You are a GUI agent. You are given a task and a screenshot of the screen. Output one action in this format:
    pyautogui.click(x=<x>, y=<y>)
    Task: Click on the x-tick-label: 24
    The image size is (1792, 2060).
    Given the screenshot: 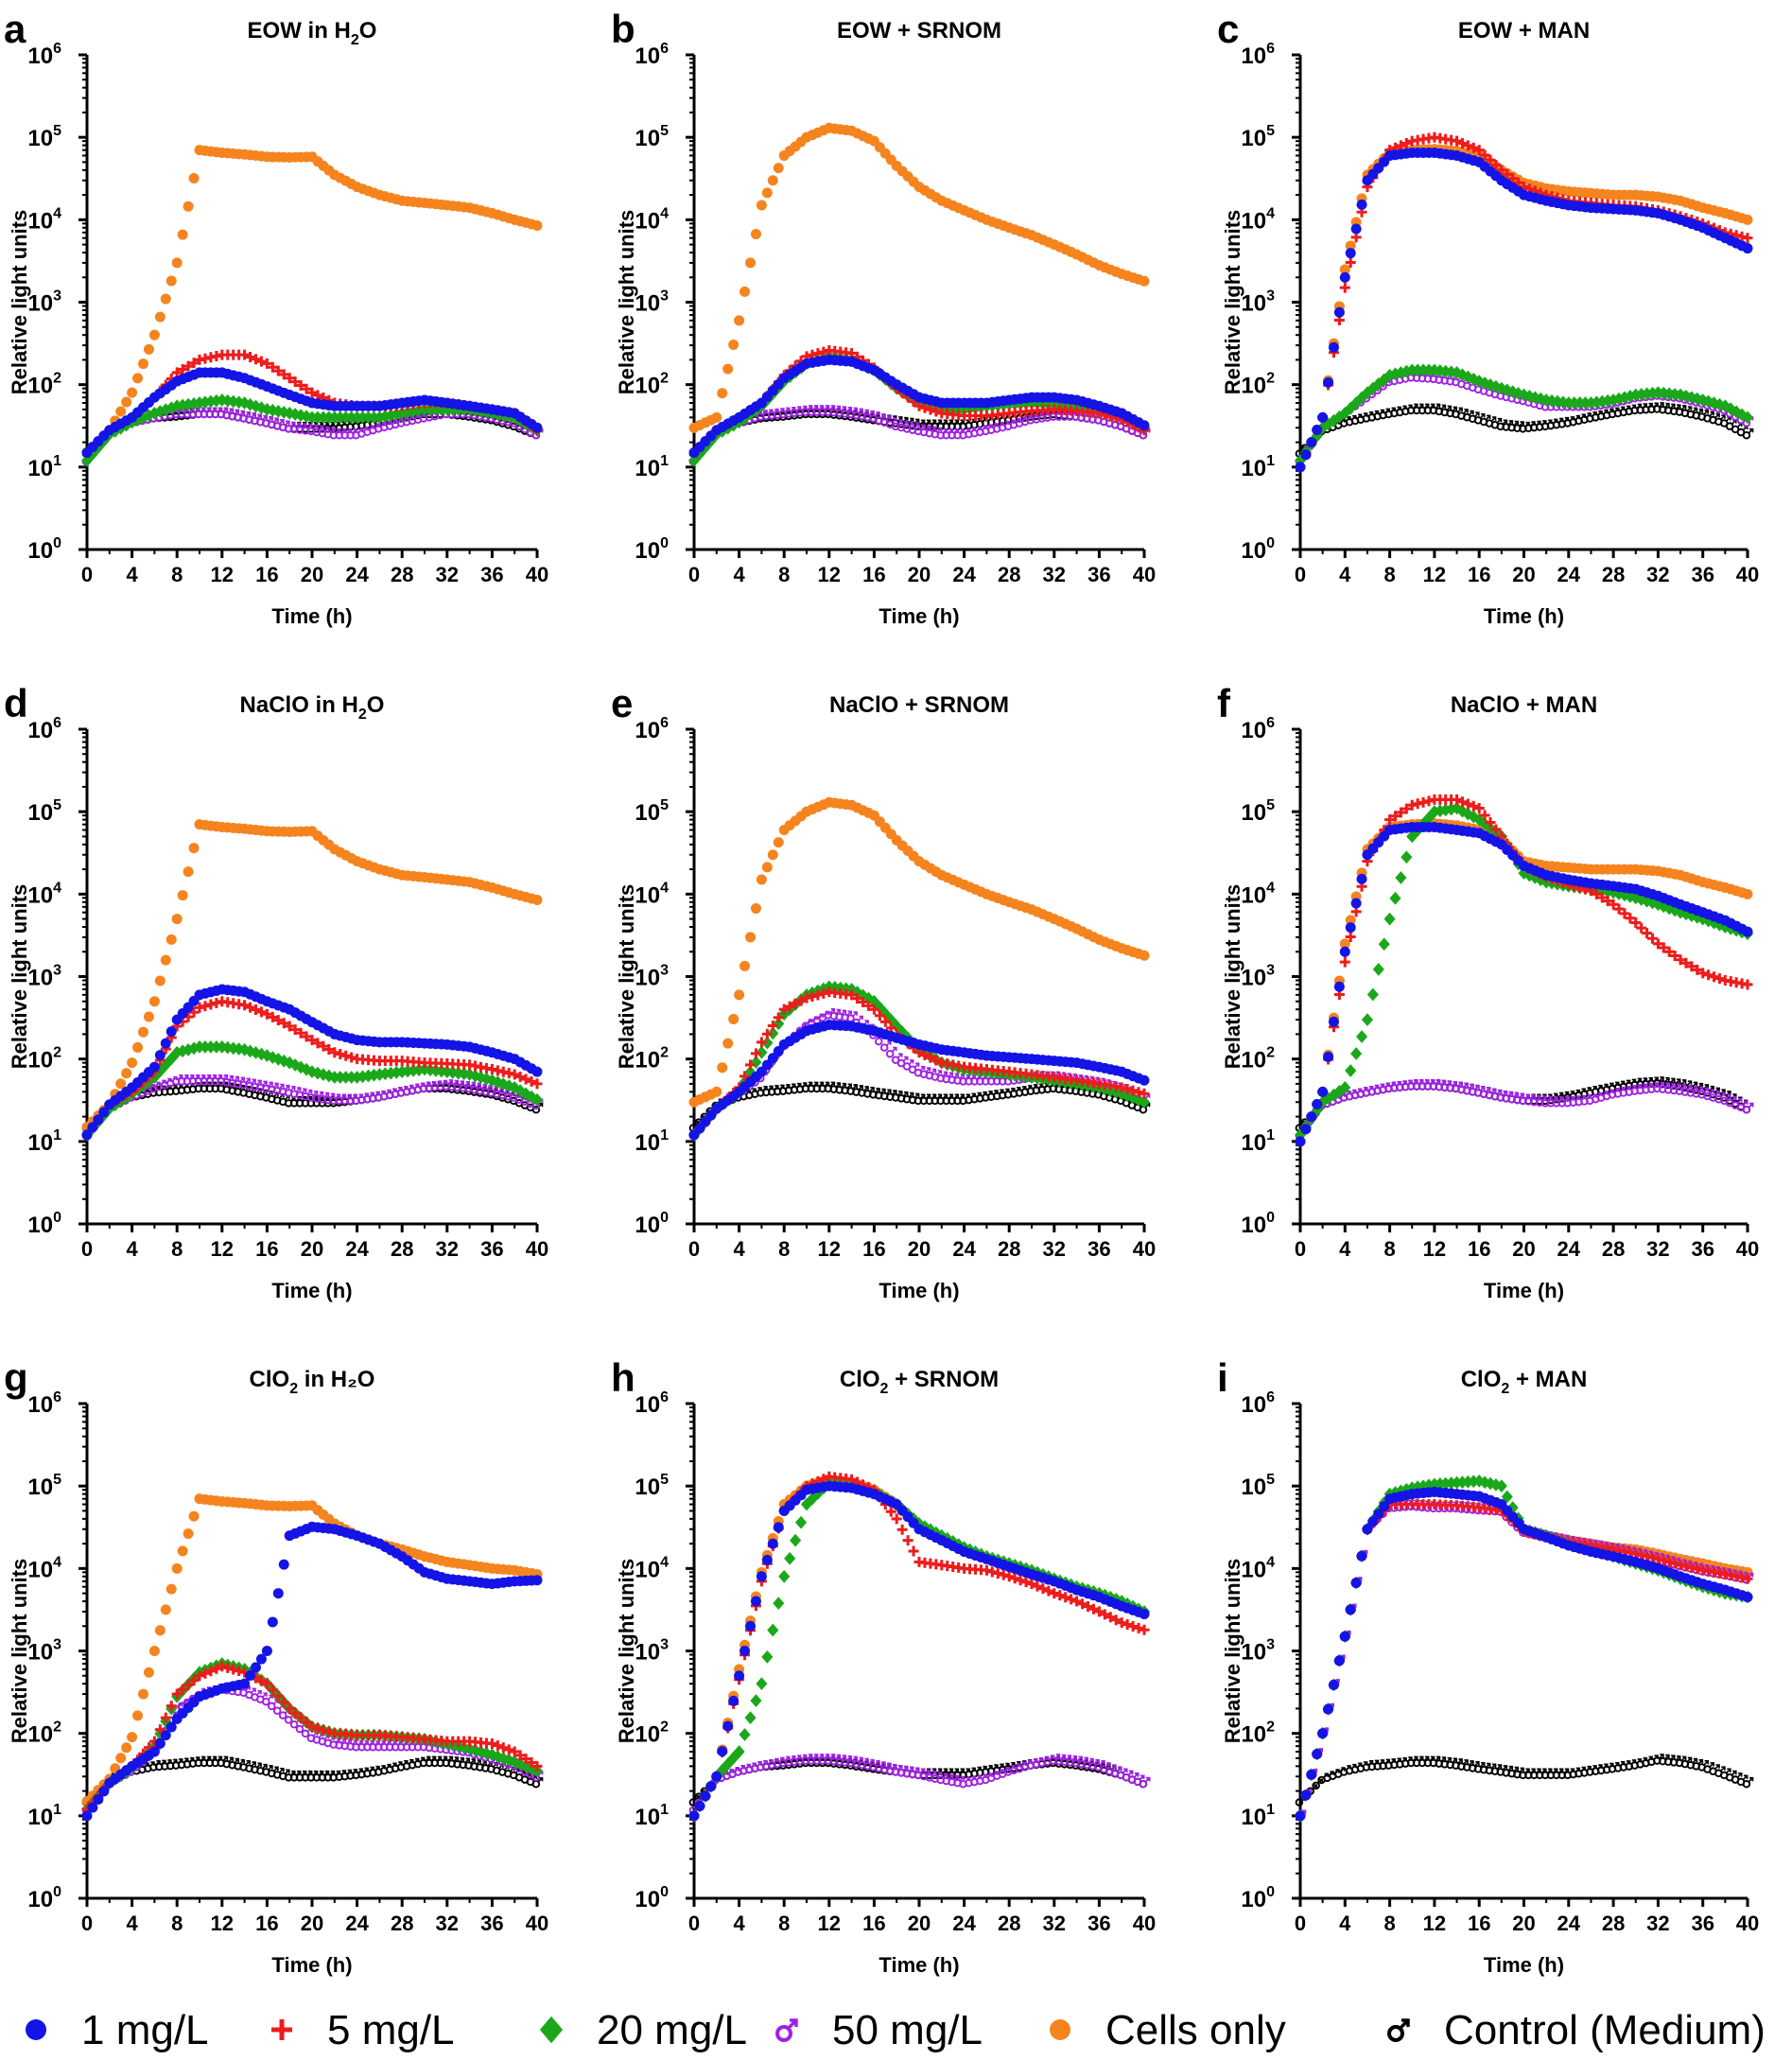 What is the action you would take?
    pyautogui.click(x=357, y=1249)
    